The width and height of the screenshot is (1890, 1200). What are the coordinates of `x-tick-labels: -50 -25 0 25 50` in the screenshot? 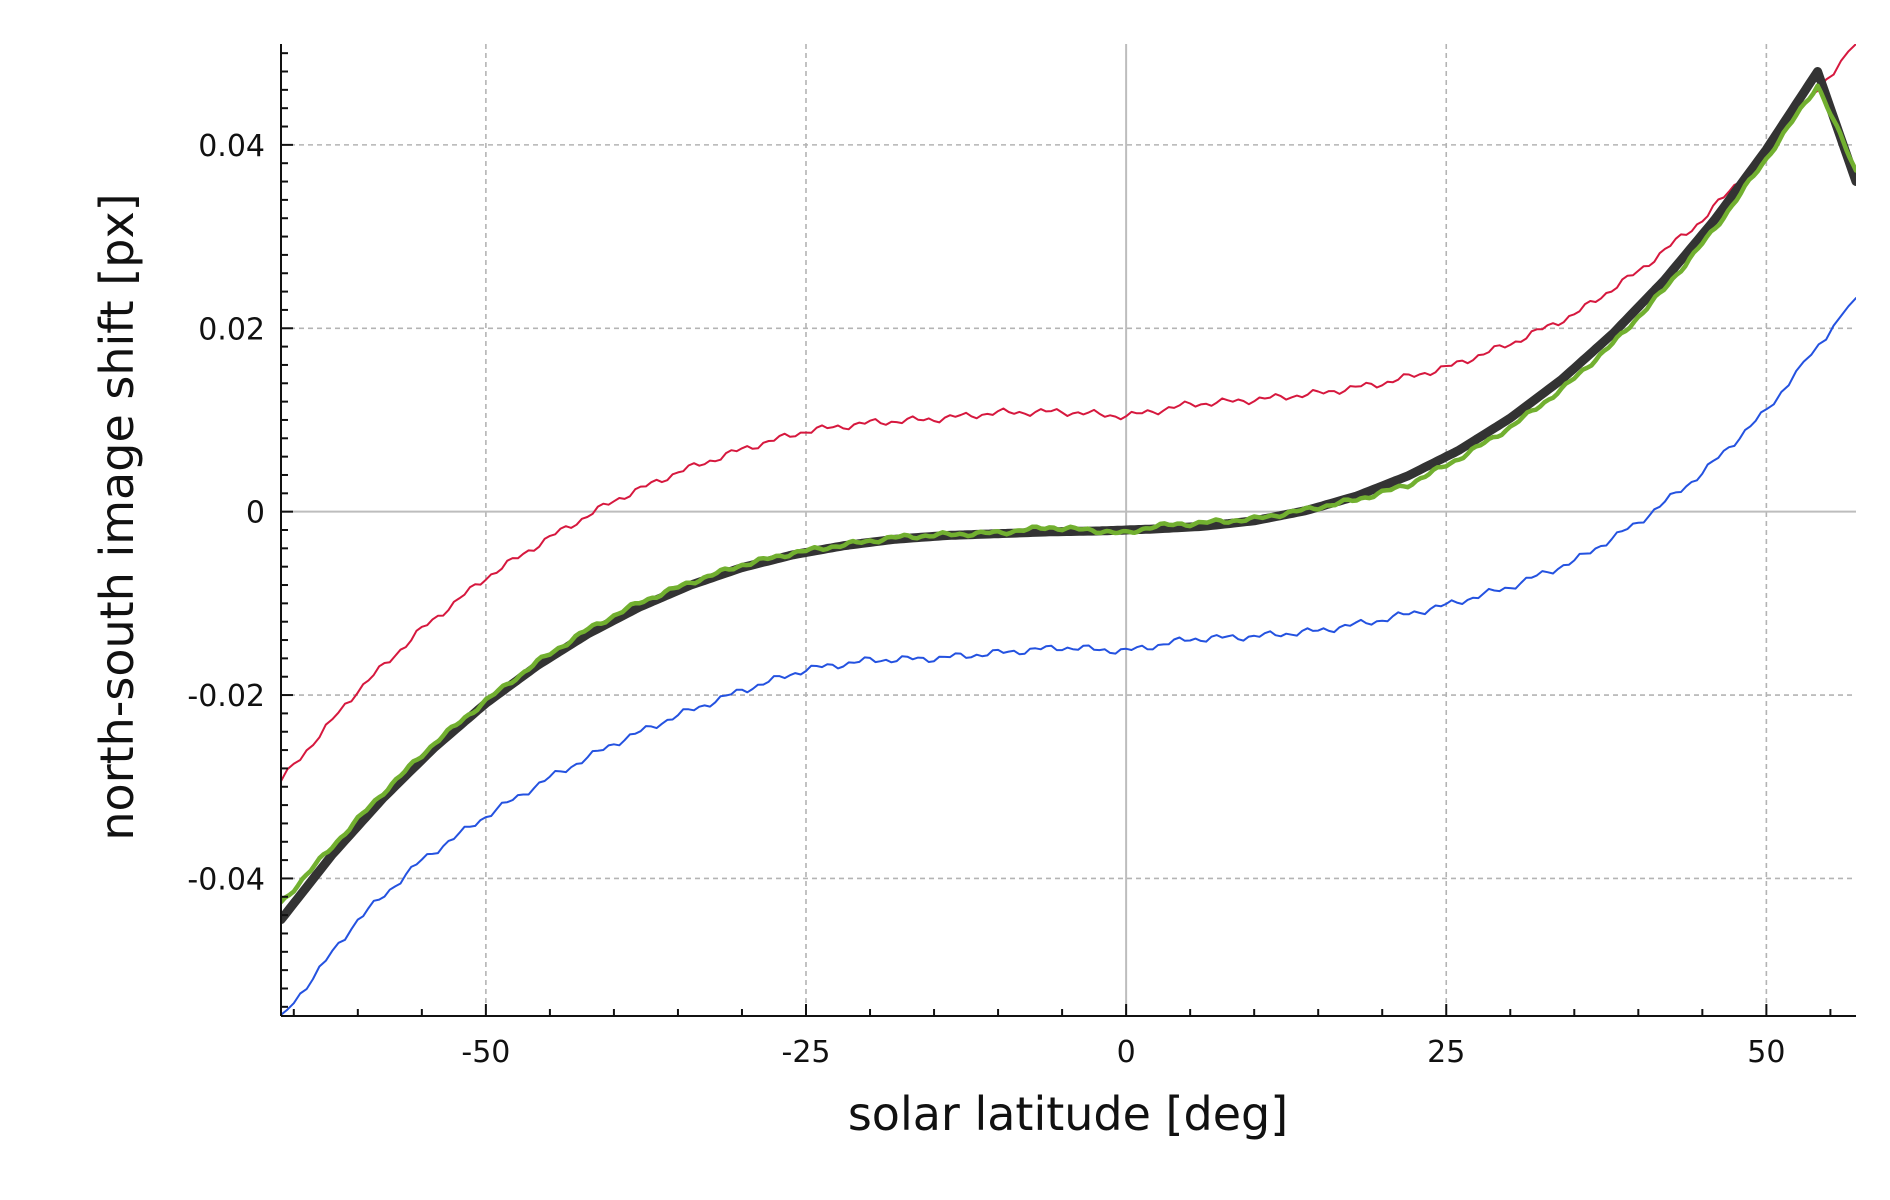 It's located at (1123, 1052).